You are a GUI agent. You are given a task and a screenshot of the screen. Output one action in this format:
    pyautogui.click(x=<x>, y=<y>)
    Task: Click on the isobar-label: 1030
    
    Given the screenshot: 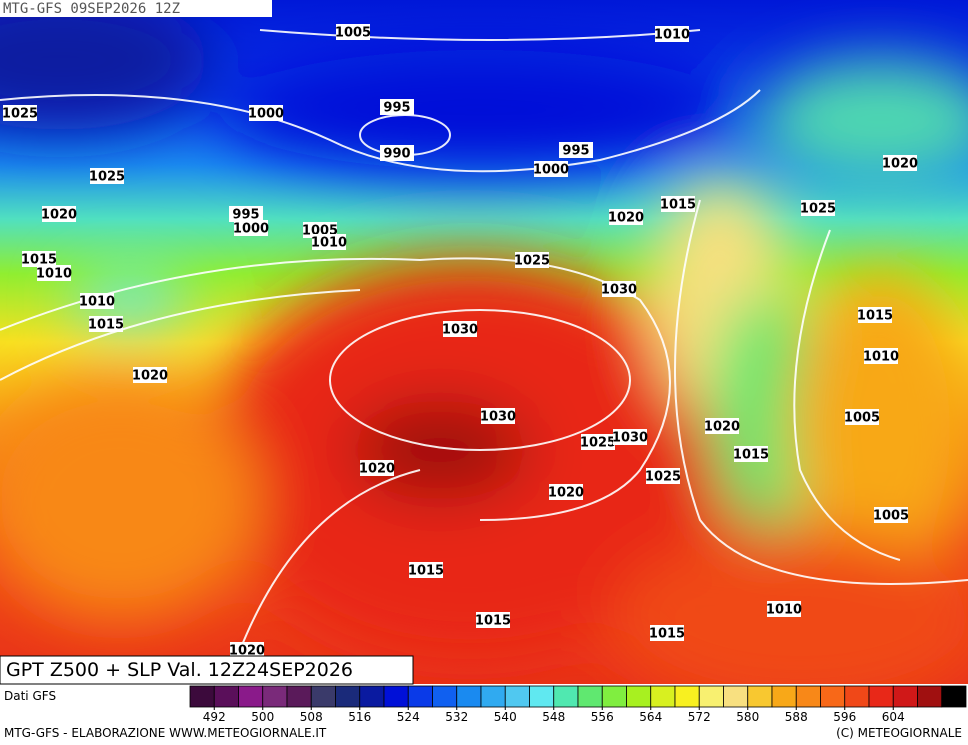 What is the action you would take?
    pyautogui.click(x=630, y=438)
    